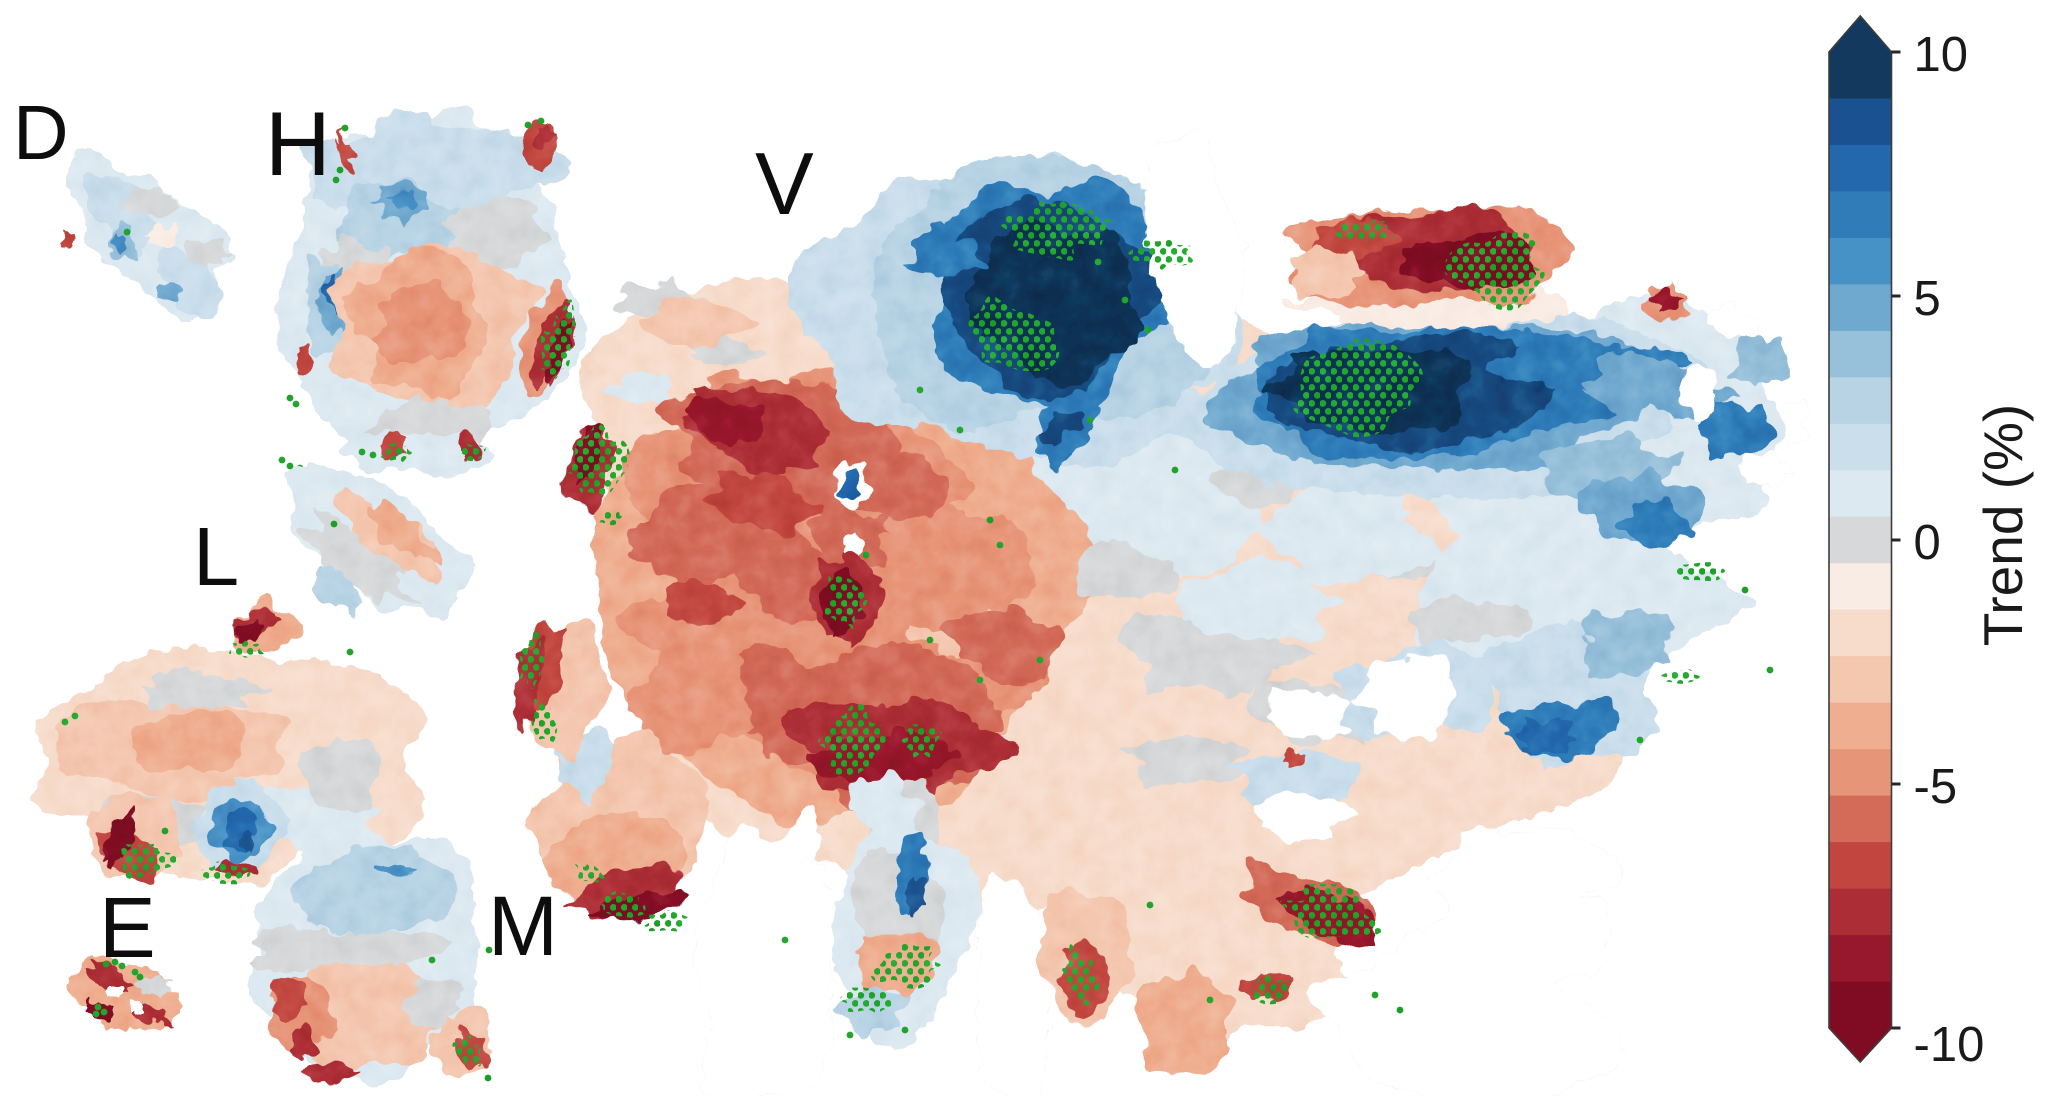 Image resolution: width=2067 pixels, height=1096 pixels. Describe the element at coordinates (2003, 525) in the screenshot. I see `svg-text: Trend (%)` at that location.